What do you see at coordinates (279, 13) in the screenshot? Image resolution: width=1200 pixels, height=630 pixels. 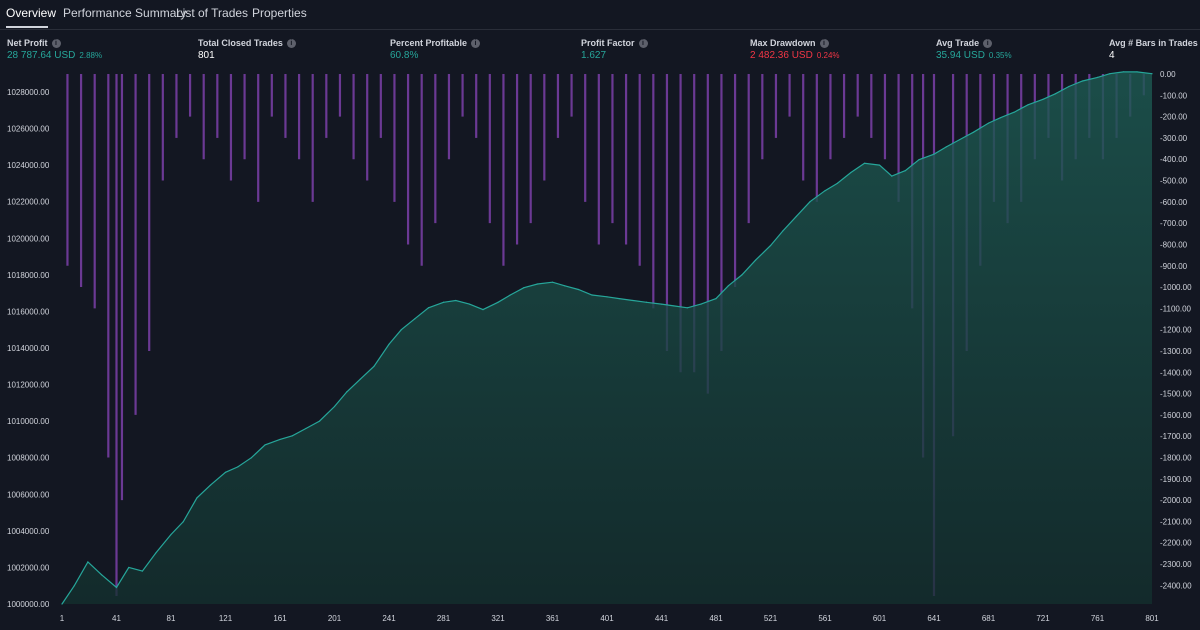 I see `tab-properties: Properties` at bounding box center [279, 13].